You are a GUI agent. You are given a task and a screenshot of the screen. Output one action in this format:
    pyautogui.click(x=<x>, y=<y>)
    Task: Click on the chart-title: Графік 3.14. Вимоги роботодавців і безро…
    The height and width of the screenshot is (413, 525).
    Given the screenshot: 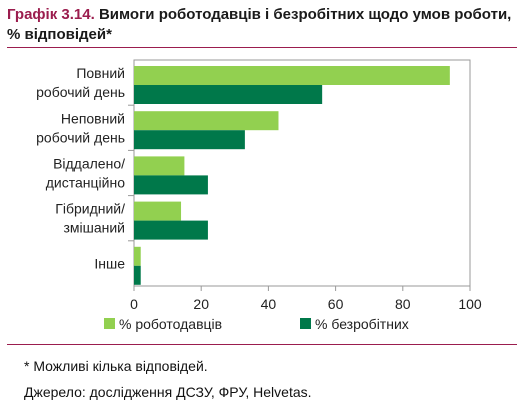 What is the action you would take?
    pyautogui.click(x=262, y=25)
    